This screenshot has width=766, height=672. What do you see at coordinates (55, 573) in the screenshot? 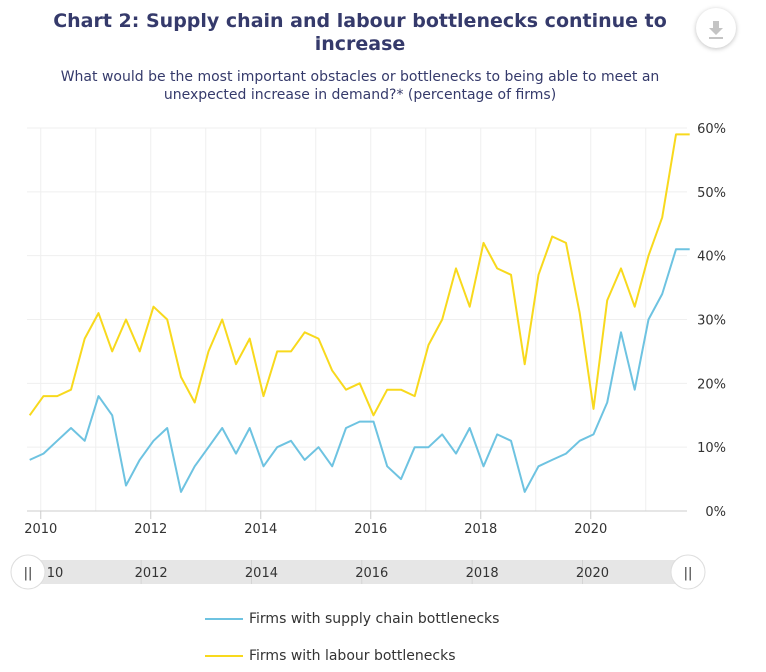
I see `navigator-label: 10` at bounding box center [55, 573].